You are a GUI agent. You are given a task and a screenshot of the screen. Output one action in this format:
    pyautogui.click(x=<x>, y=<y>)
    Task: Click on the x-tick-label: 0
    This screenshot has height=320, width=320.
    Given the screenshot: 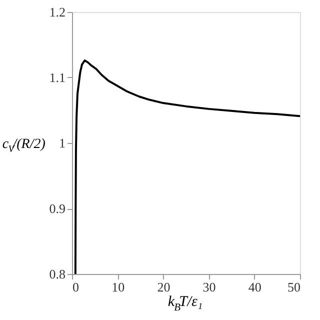 What is the action you would take?
    pyautogui.click(x=75, y=287)
    